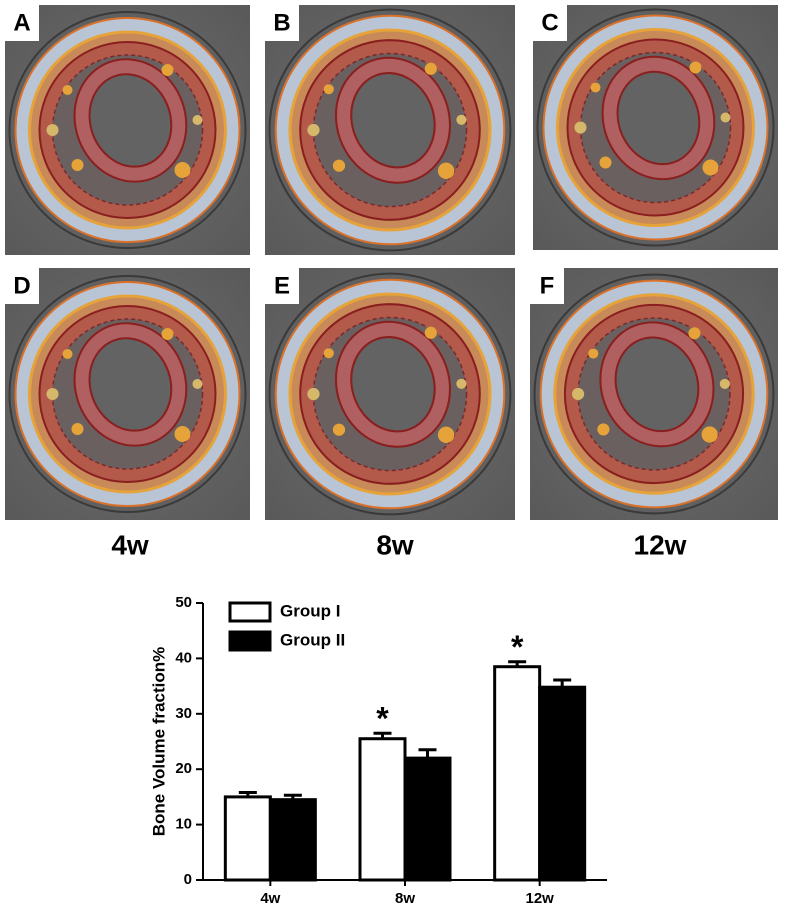  What do you see at coordinates (183, 824) in the screenshot?
I see `y-tick-label: 10` at bounding box center [183, 824].